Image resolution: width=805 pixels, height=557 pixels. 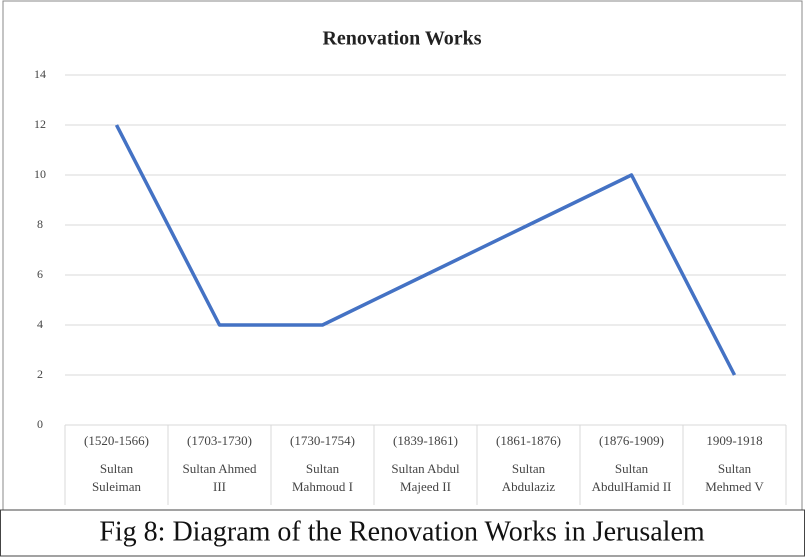 What do you see at coordinates (117, 486) in the screenshot?
I see `x-tick-label: Suleiman` at bounding box center [117, 486].